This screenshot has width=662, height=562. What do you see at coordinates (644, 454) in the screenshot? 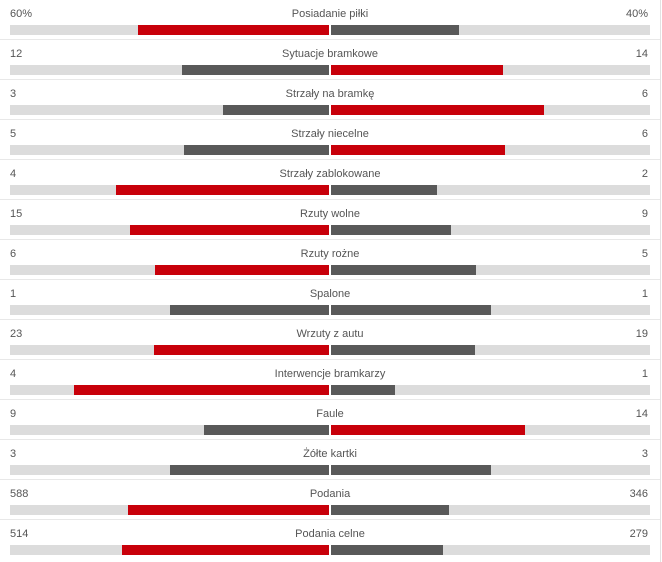
I see `away-value: 3` at bounding box center [644, 454].